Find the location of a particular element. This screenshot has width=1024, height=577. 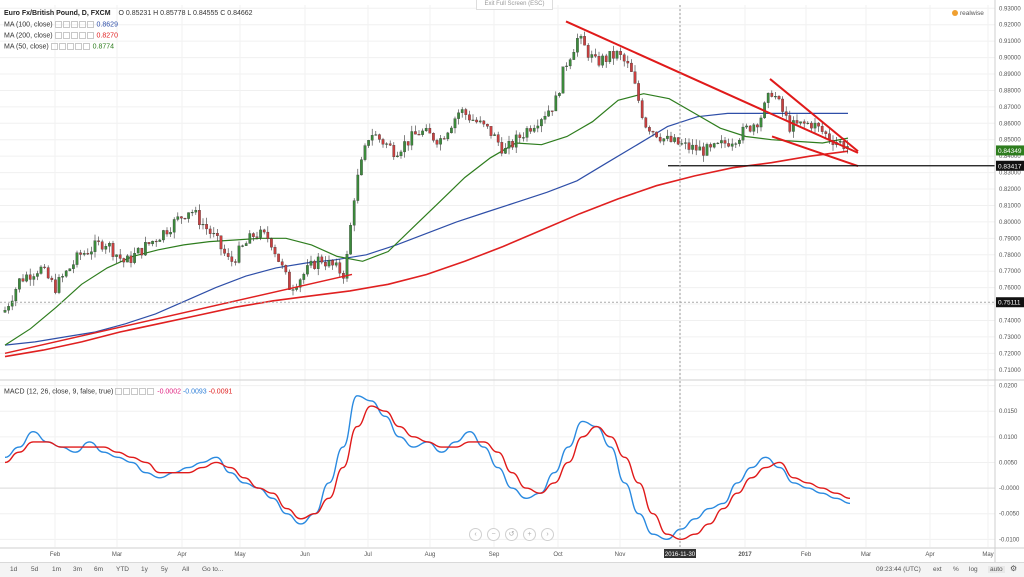

macd-tick-label: -0.0100 is located at coordinates (1009, 540).